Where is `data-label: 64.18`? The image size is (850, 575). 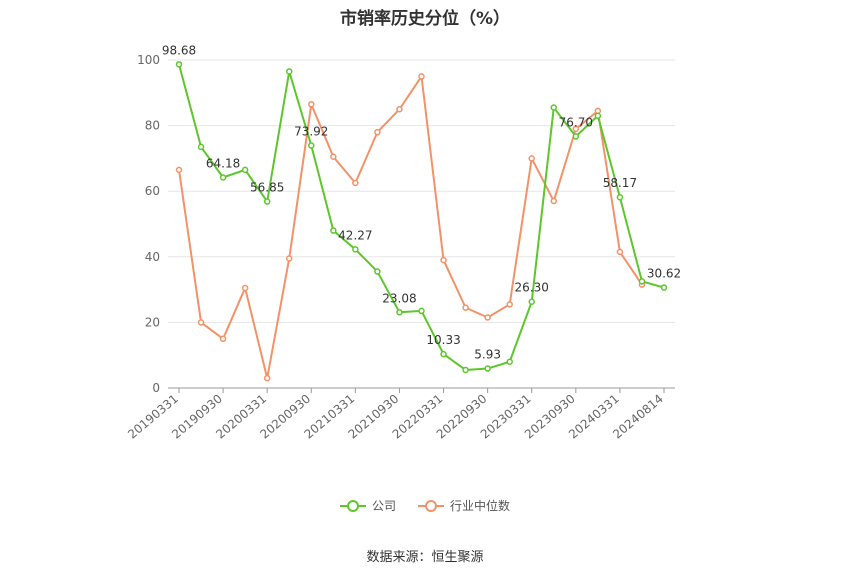 data-label: 64.18 is located at coordinates (223, 163).